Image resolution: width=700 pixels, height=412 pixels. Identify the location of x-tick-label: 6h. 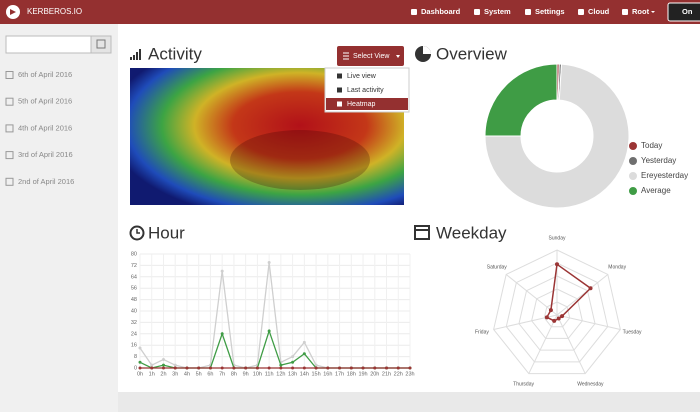
(210, 374).